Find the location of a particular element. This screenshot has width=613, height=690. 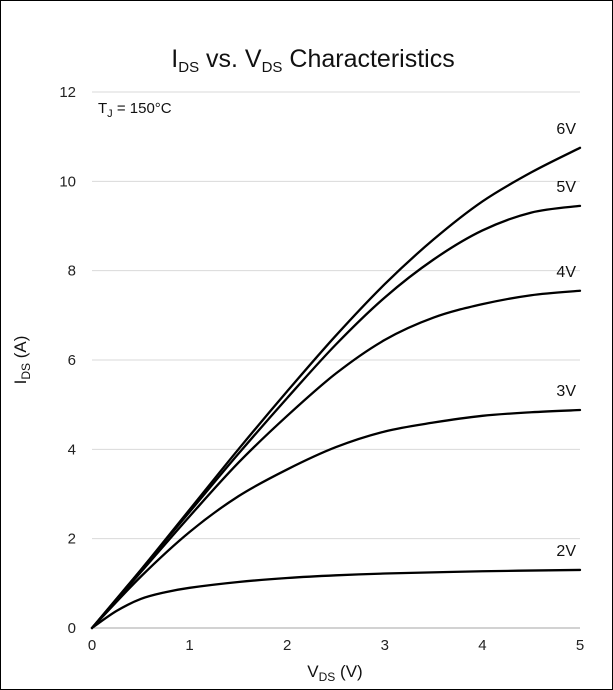

y-tick-label: 12 is located at coordinates (67, 92).